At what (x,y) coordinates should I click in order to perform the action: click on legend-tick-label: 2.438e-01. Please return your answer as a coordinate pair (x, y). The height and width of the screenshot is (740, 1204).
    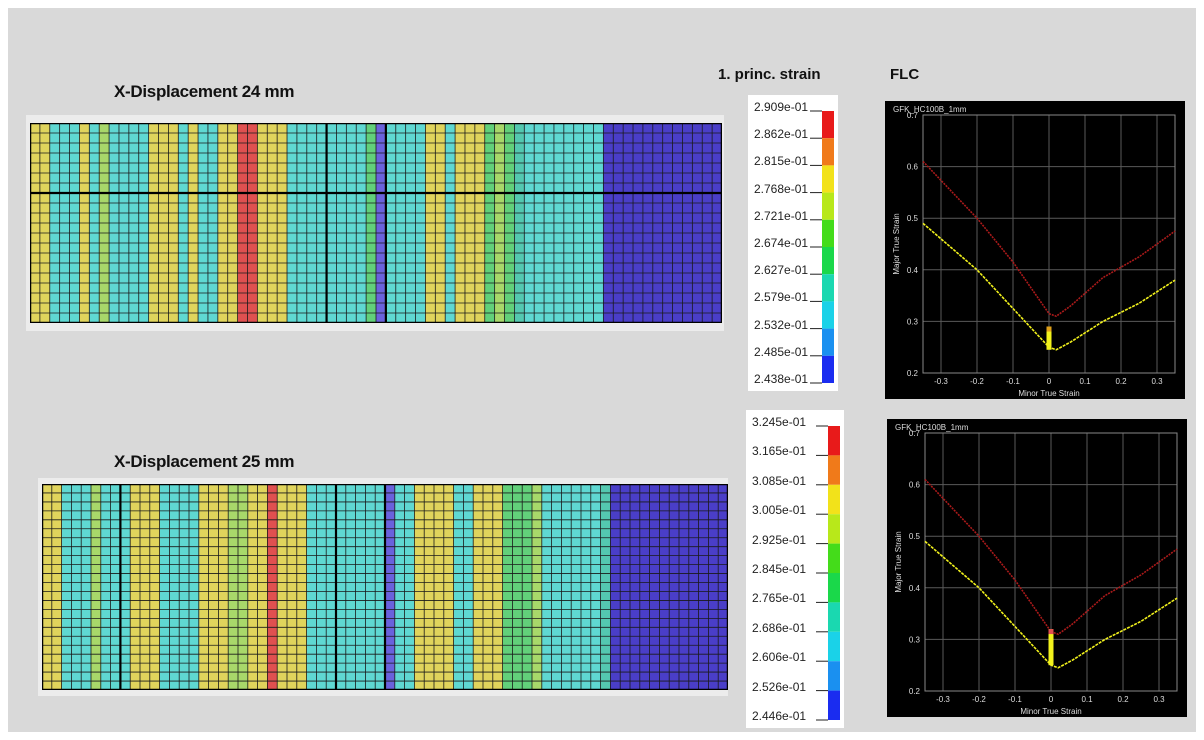
    Looking at the image, I should click on (781, 379).